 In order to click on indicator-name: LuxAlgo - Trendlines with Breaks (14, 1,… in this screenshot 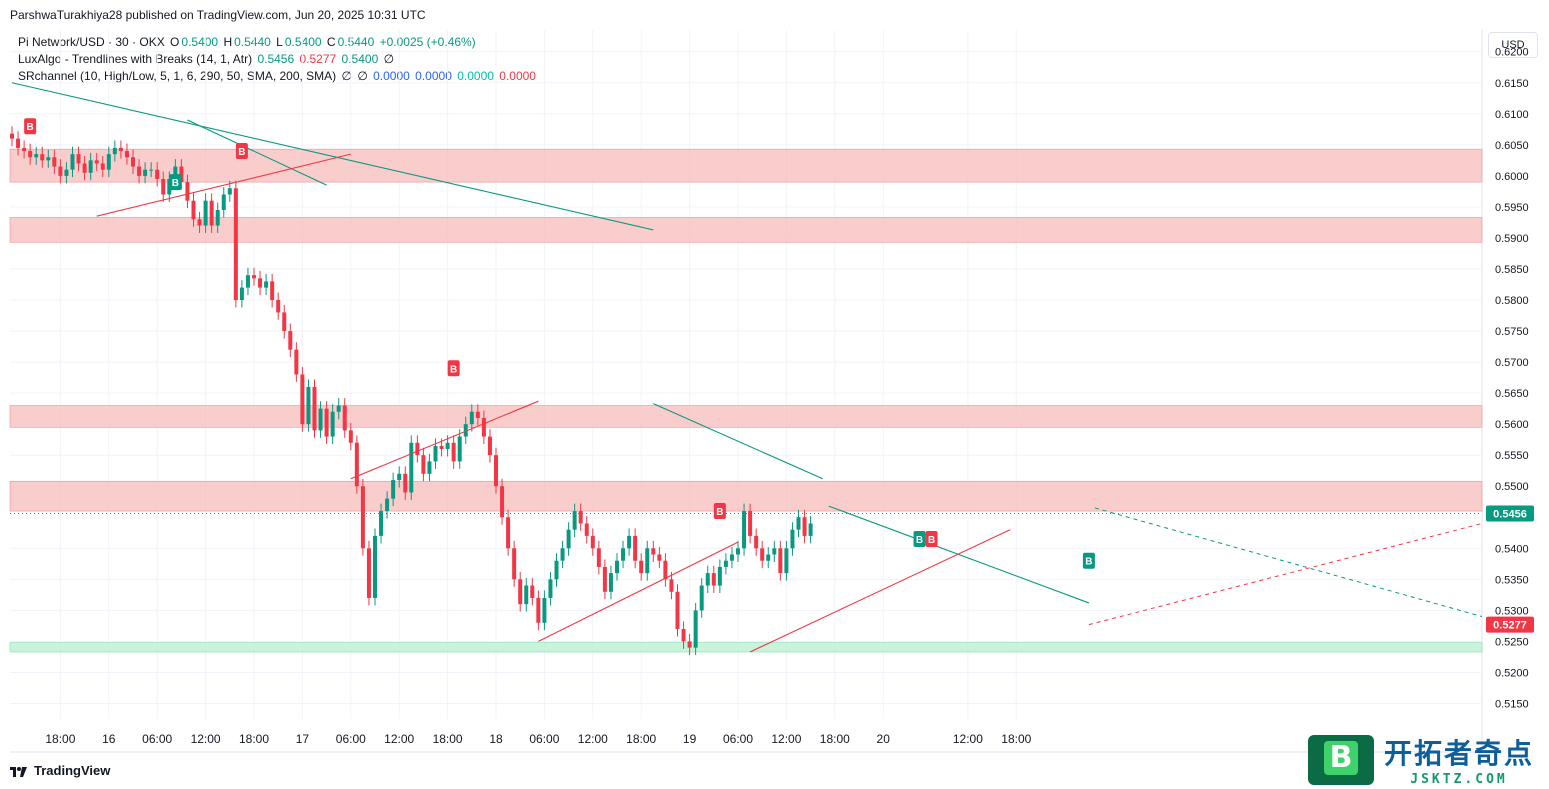, I will do `click(135, 59)`.